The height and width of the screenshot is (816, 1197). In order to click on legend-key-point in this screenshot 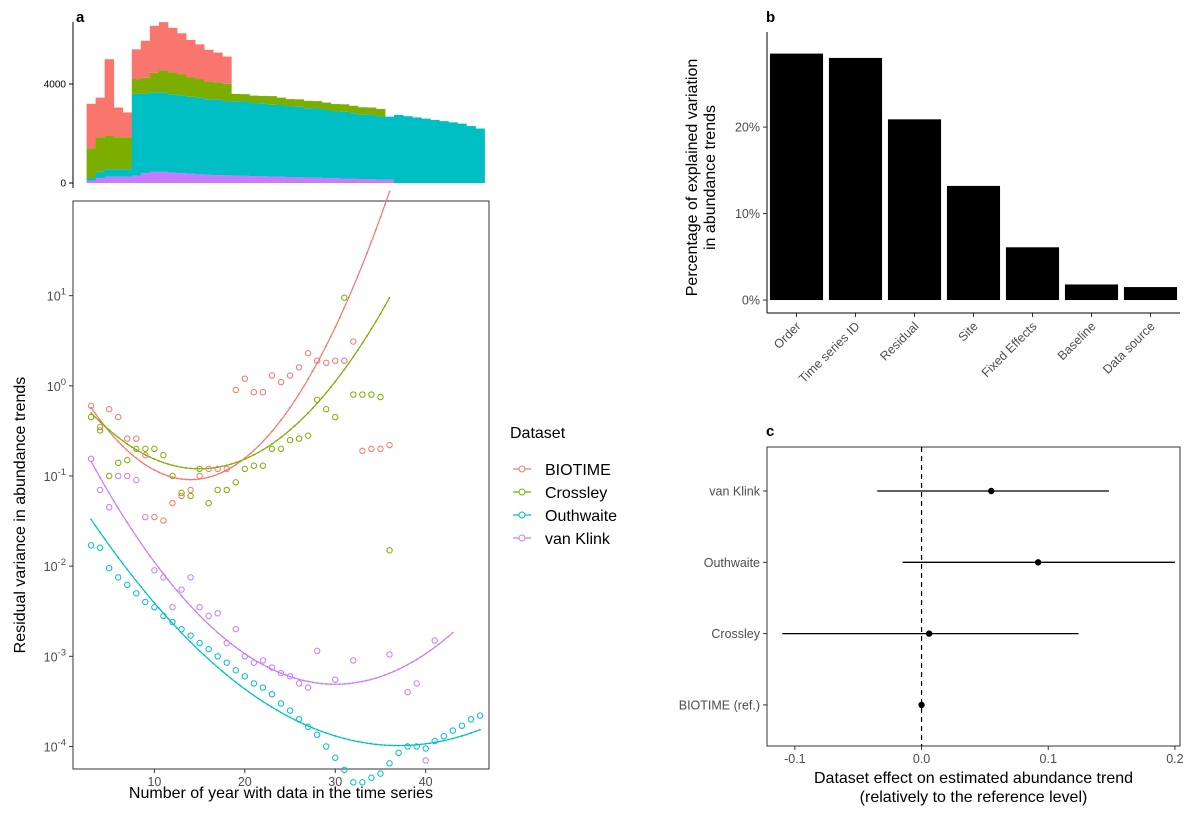, I will do `click(522, 469)`.